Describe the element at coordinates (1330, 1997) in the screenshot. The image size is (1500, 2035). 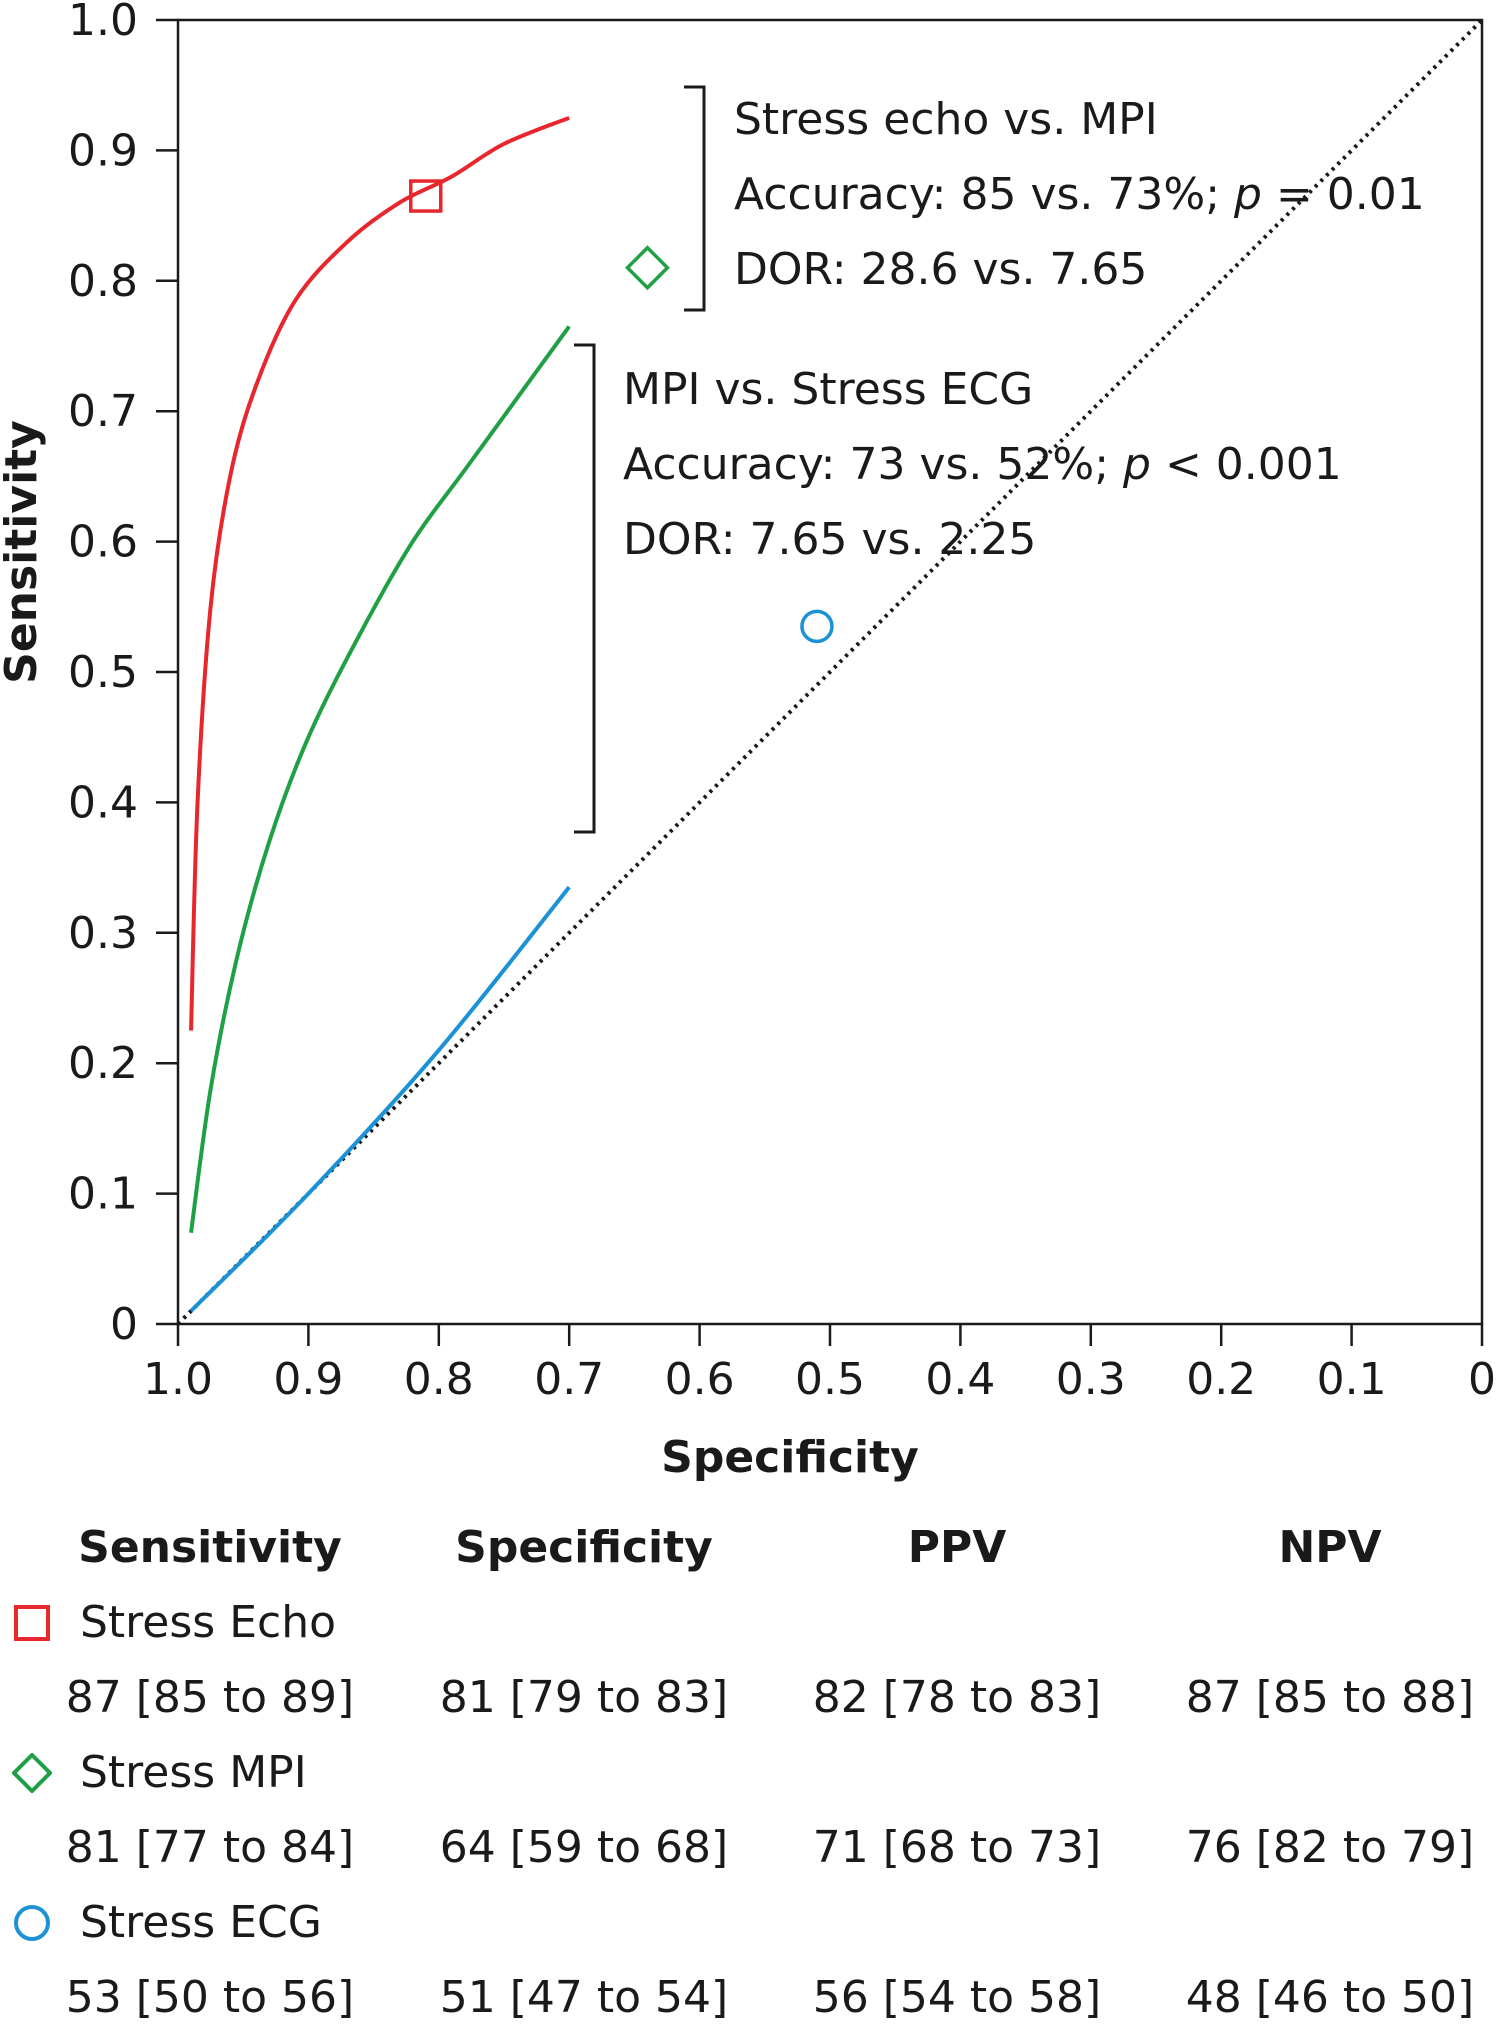
I see `cell-ecg-npv: 48 [46 to 50]` at that location.